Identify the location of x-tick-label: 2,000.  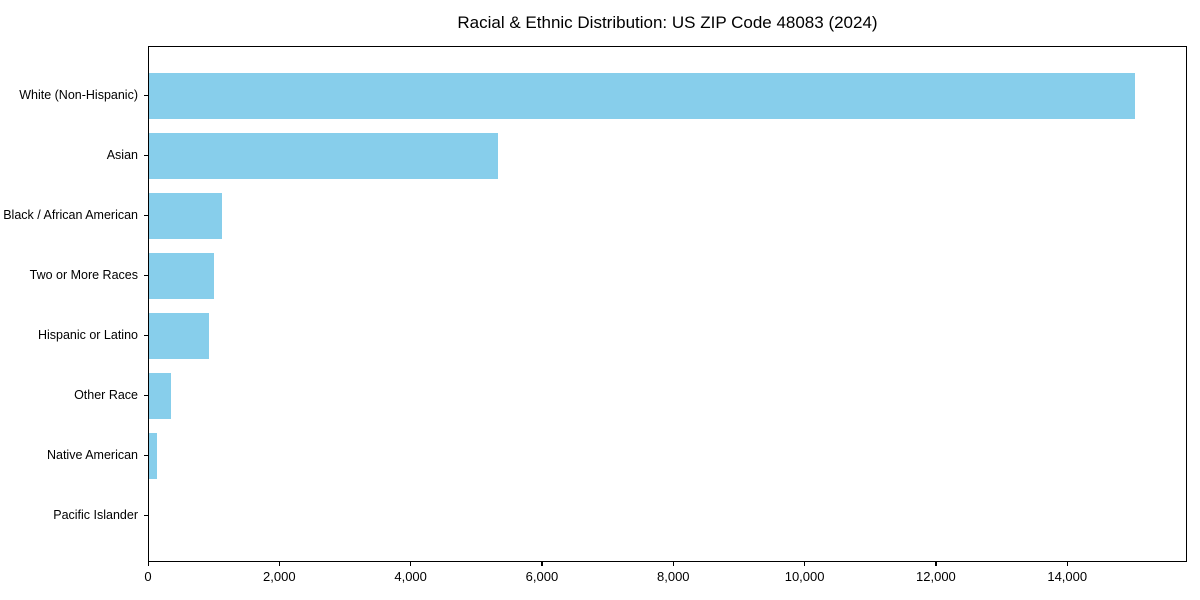
(279, 576).